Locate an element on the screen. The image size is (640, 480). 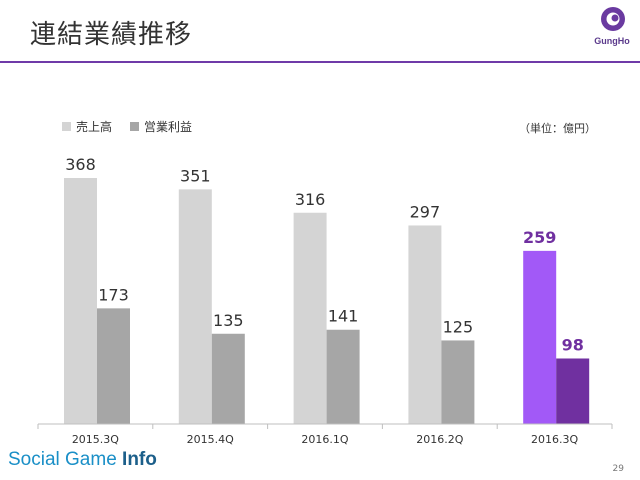
gungho-logo: GungHo is located at coordinates (612, 33).